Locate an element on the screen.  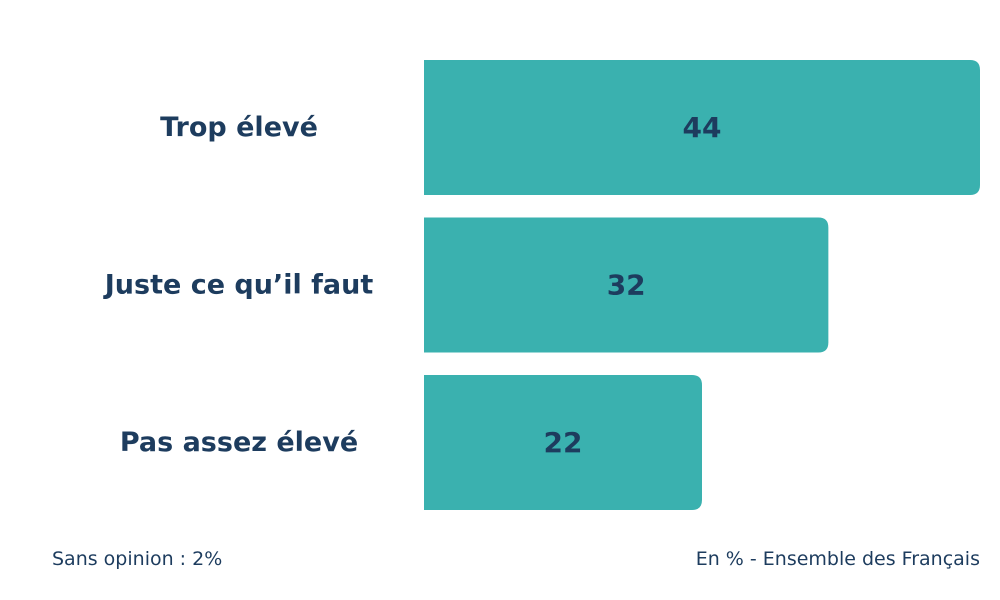
value-label-trop-eleve: 44 is located at coordinates (702, 127).